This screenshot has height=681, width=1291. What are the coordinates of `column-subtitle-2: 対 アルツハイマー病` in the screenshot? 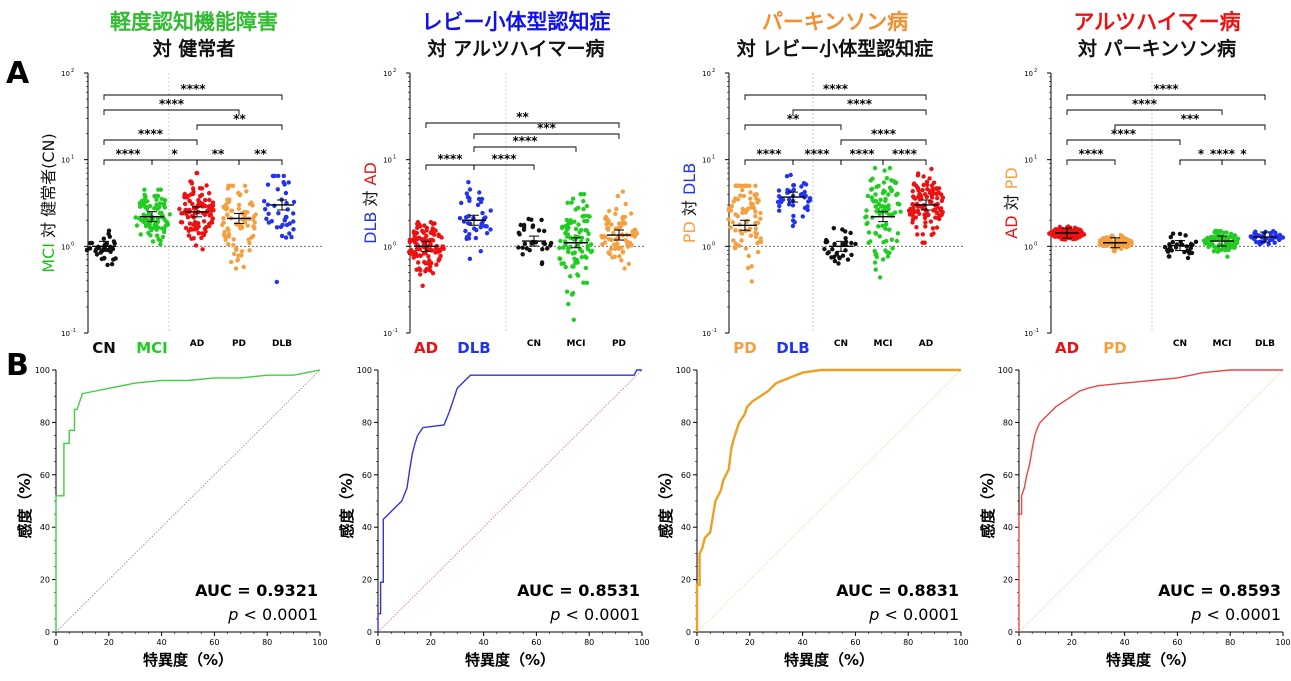 It's located at (516, 49).